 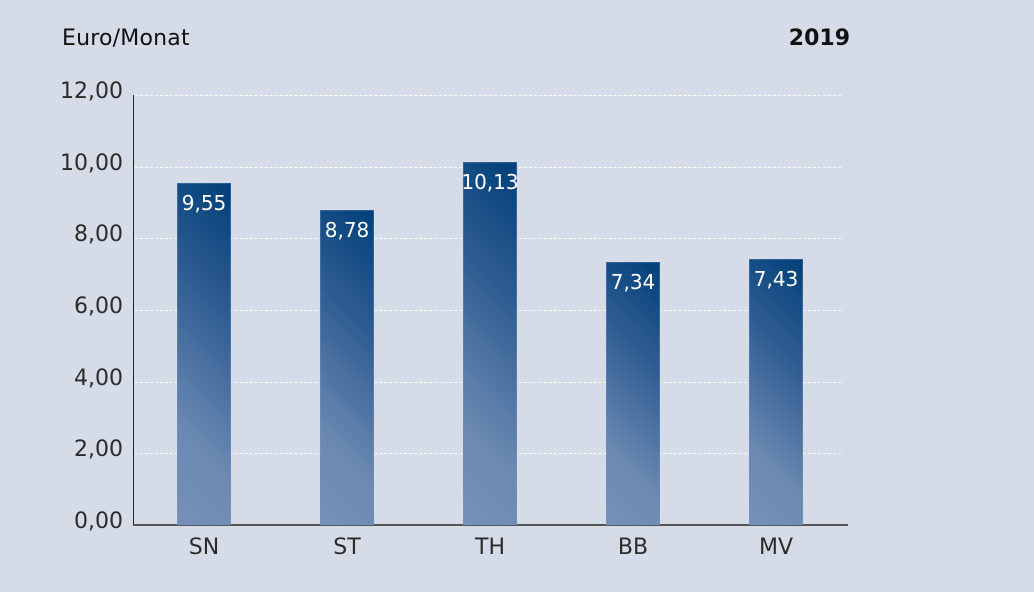 What do you see at coordinates (488, 95) in the screenshot?
I see `gridline` at bounding box center [488, 95].